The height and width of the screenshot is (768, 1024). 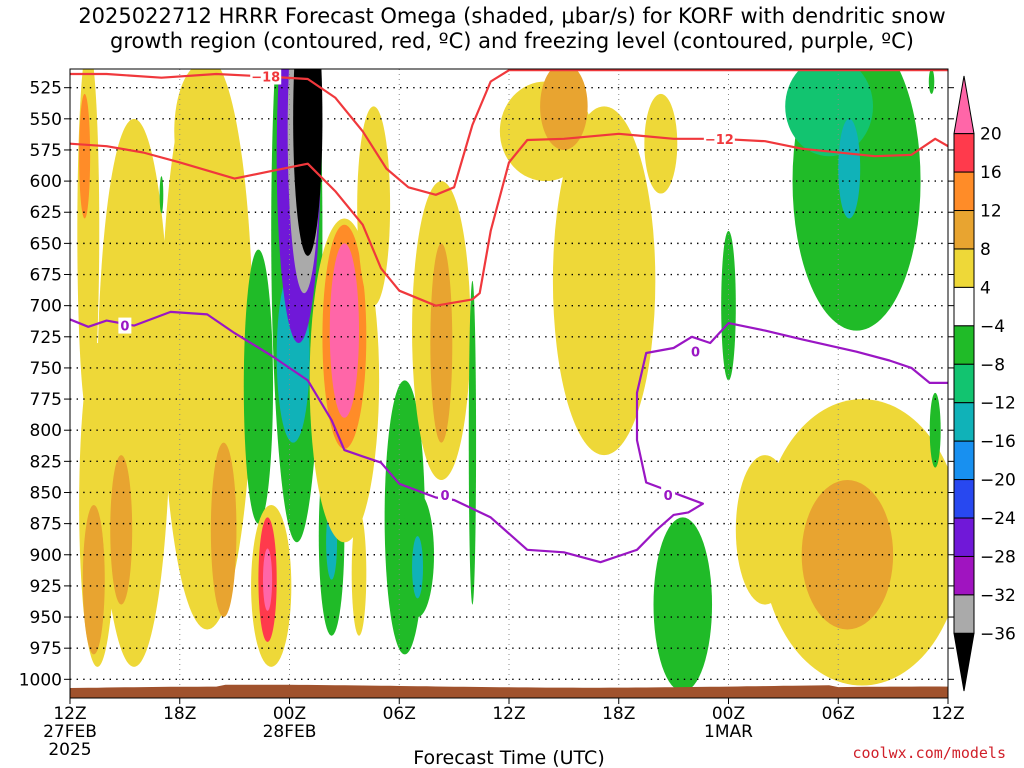 What do you see at coordinates (508, 714) in the screenshot?
I see `x-tick-label-4: 12Z` at bounding box center [508, 714].